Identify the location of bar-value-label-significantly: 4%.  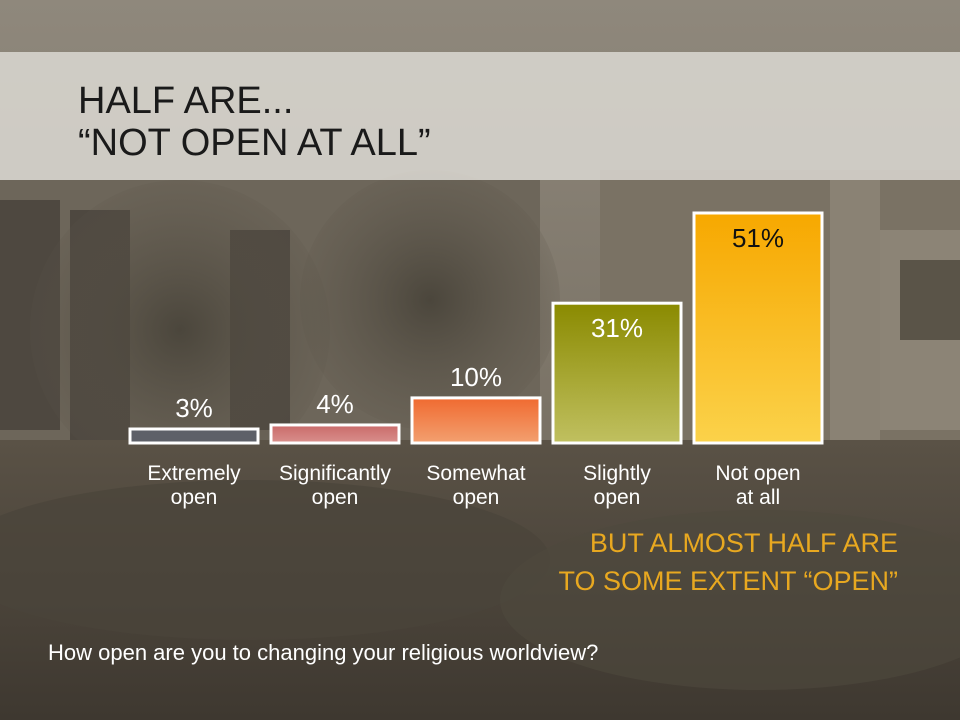
(335, 404).